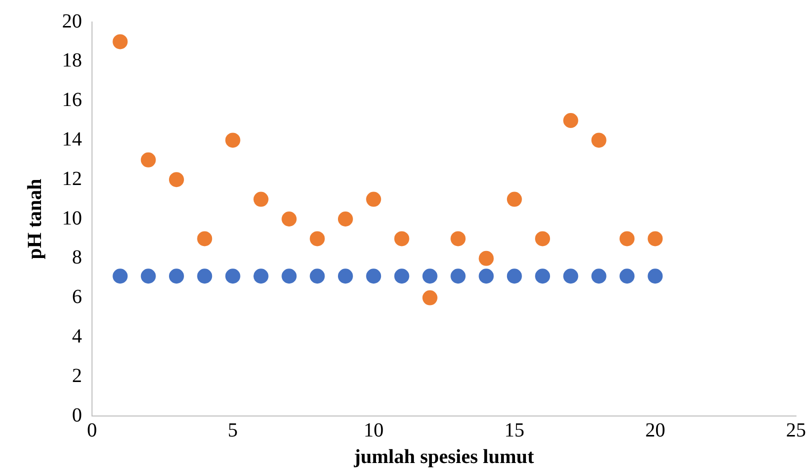  What do you see at coordinates (72, 179) in the screenshot?
I see `y-tick-label: 12` at bounding box center [72, 179].